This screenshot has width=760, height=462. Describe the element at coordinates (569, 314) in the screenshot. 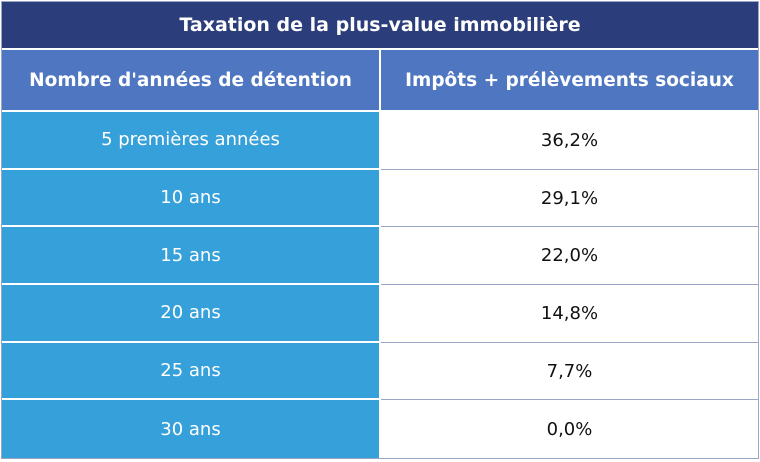

I see `rate-cell: 14,8%` at that location.